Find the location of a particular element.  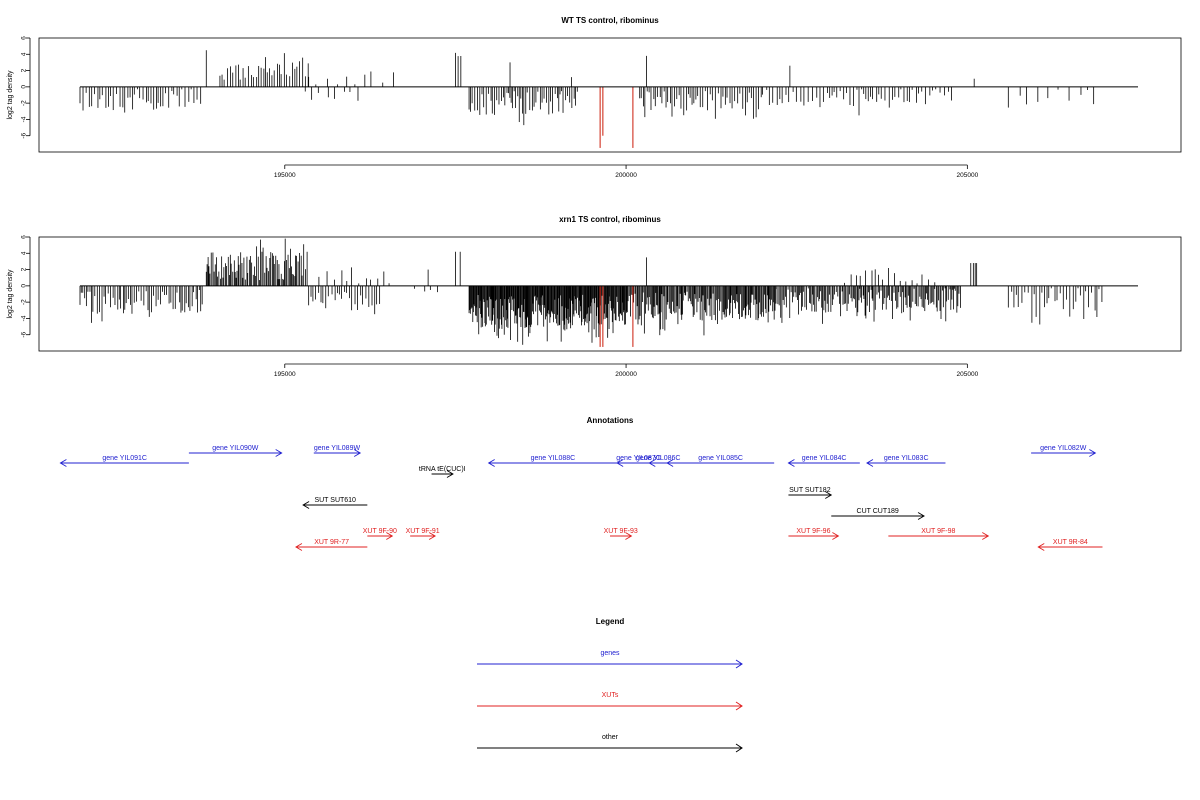

y-tick-label: 6 is located at coordinates (24, 237).